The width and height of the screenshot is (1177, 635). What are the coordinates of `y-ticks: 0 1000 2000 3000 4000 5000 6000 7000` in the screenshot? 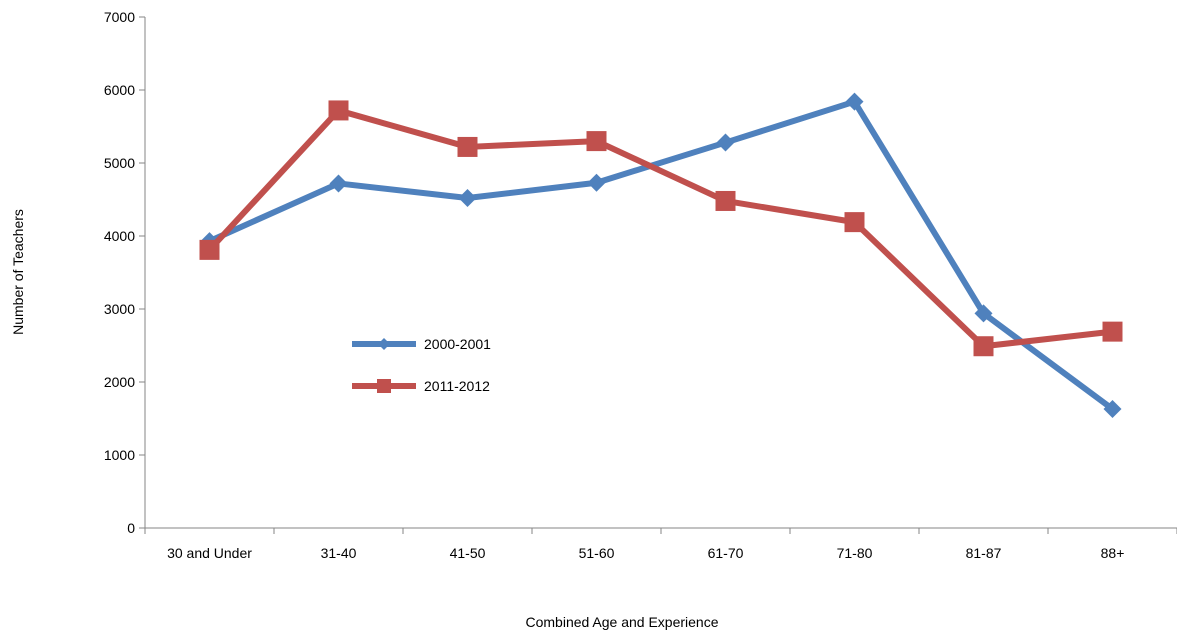 It's located at (124, 272).